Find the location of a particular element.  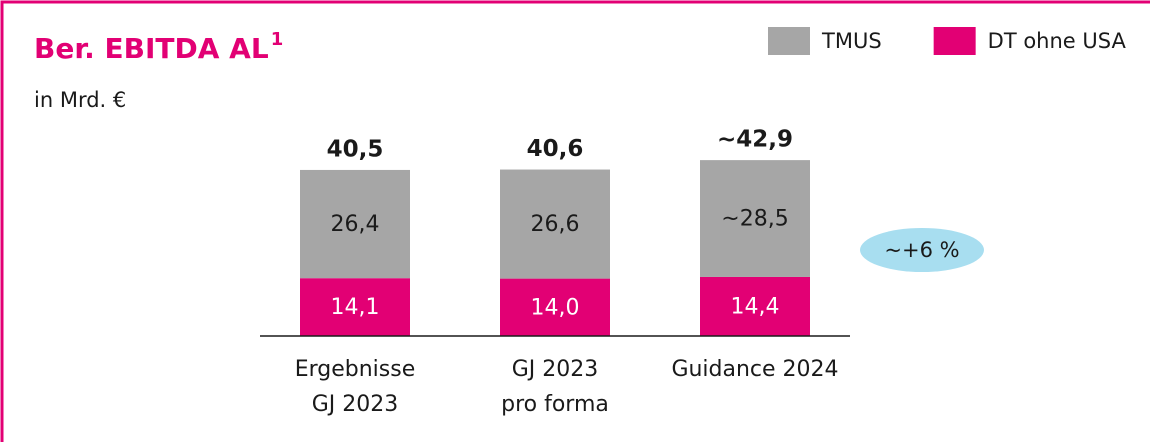

total-label: ~42,9 is located at coordinates (755, 140).